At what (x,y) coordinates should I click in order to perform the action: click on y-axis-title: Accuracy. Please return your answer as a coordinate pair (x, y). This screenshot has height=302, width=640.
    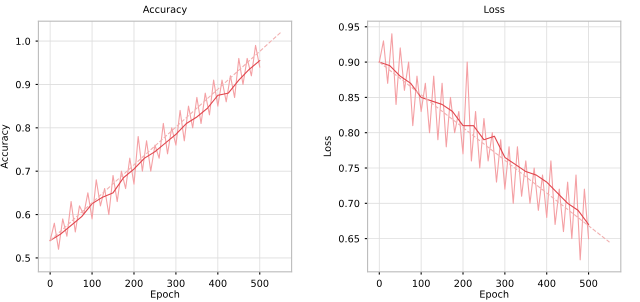
    Looking at the image, I should click on (5, 146).